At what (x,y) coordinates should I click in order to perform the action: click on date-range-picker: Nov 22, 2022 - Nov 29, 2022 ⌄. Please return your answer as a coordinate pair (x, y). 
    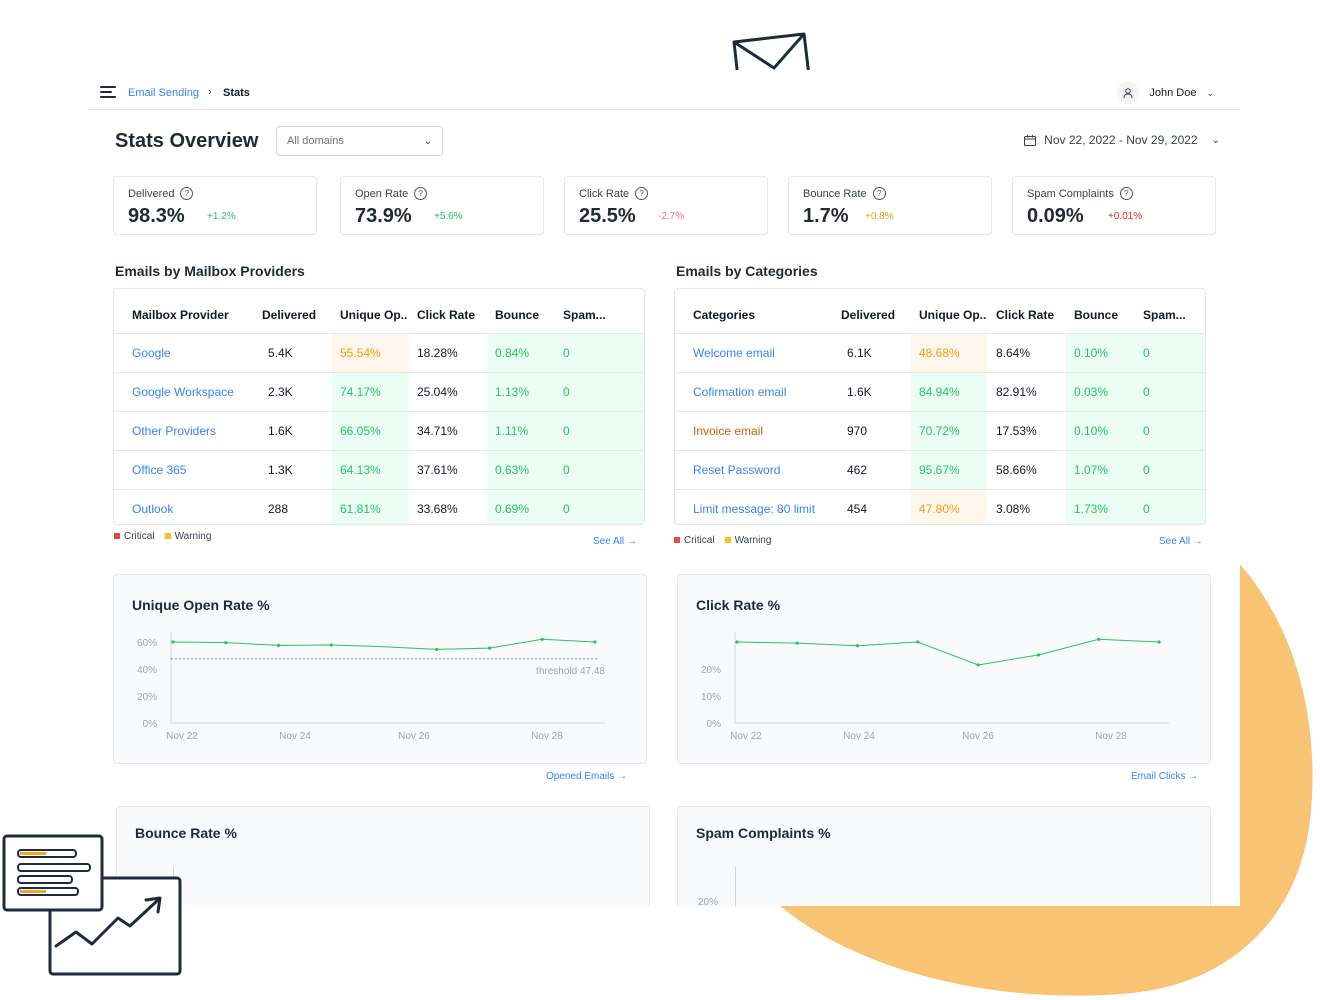
    Looking at the image, I should click on (1122, 140).